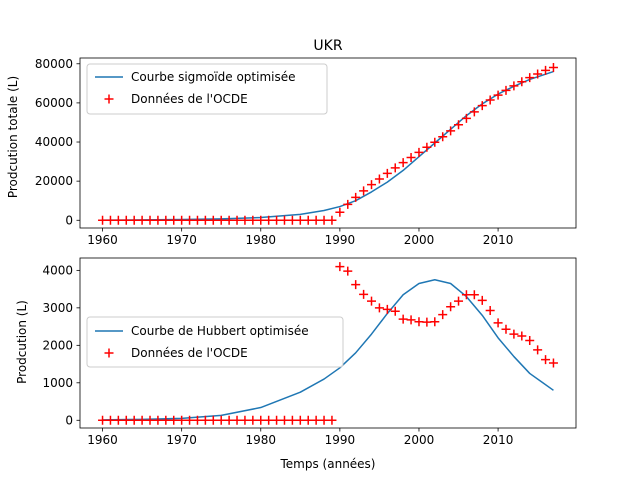  I want to click on bottom-y-tick-label: 0, so click(69, 420).